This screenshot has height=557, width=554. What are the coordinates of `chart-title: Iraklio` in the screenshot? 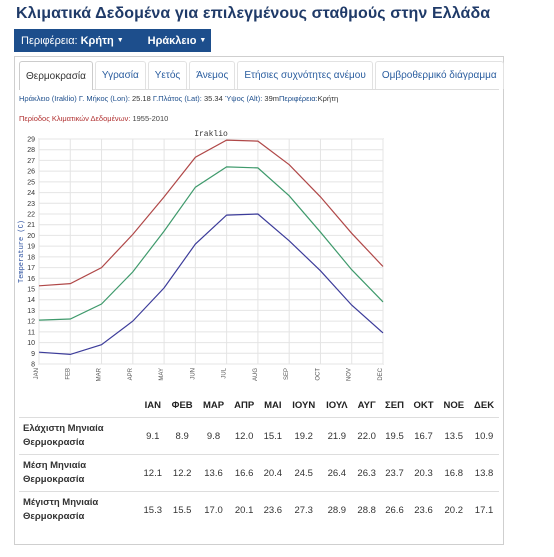 It's located at (211, 134).